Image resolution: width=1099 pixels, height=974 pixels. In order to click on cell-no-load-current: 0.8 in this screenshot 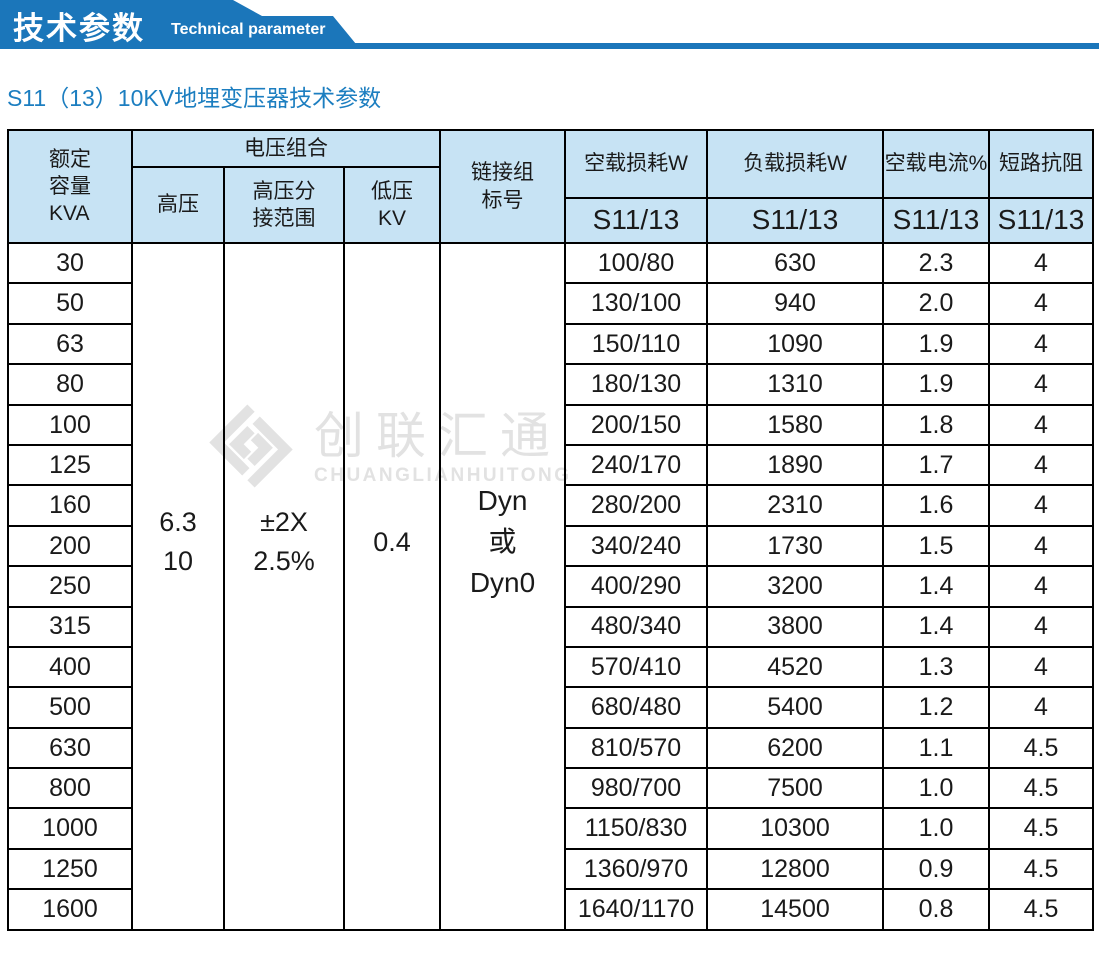, I will do `click(937, 910)`.